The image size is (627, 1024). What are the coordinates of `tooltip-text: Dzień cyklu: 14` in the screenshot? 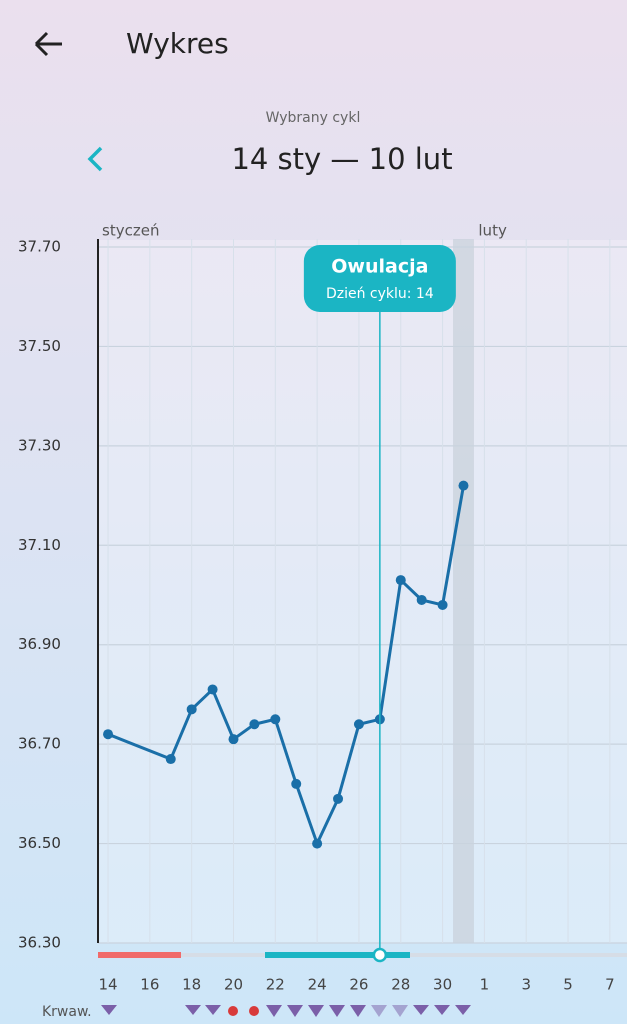 It's located at (380, 294).